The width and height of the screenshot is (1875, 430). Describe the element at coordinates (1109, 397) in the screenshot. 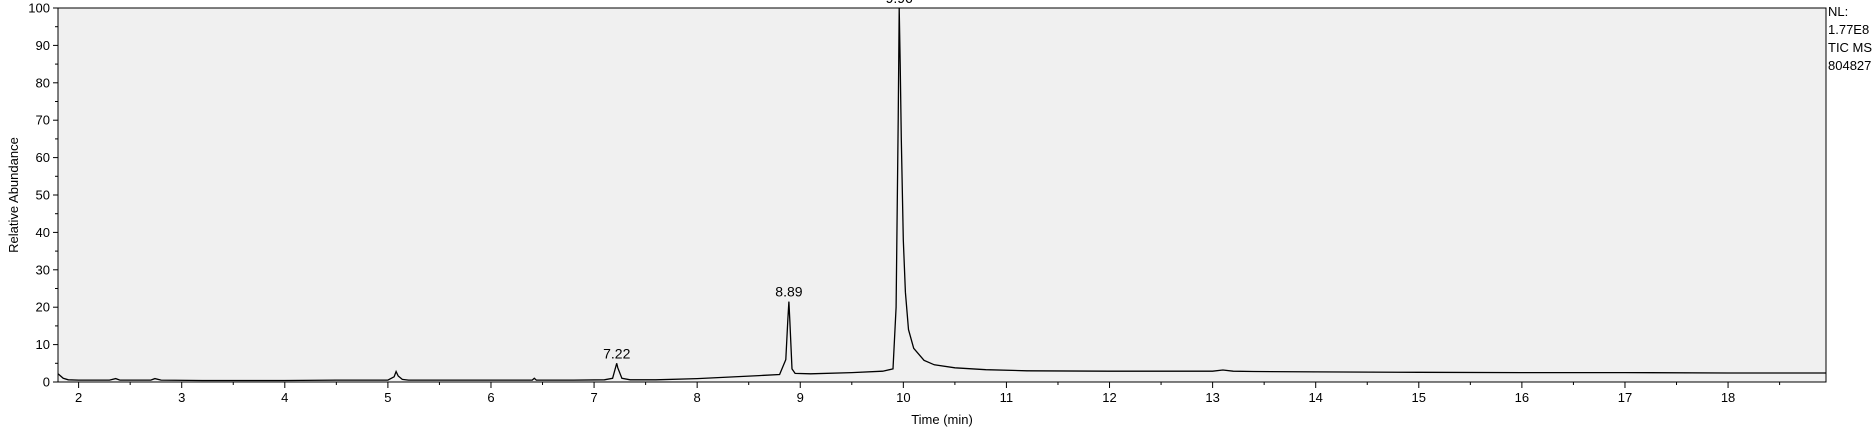

I see `x-tick-label: 12` at that location.